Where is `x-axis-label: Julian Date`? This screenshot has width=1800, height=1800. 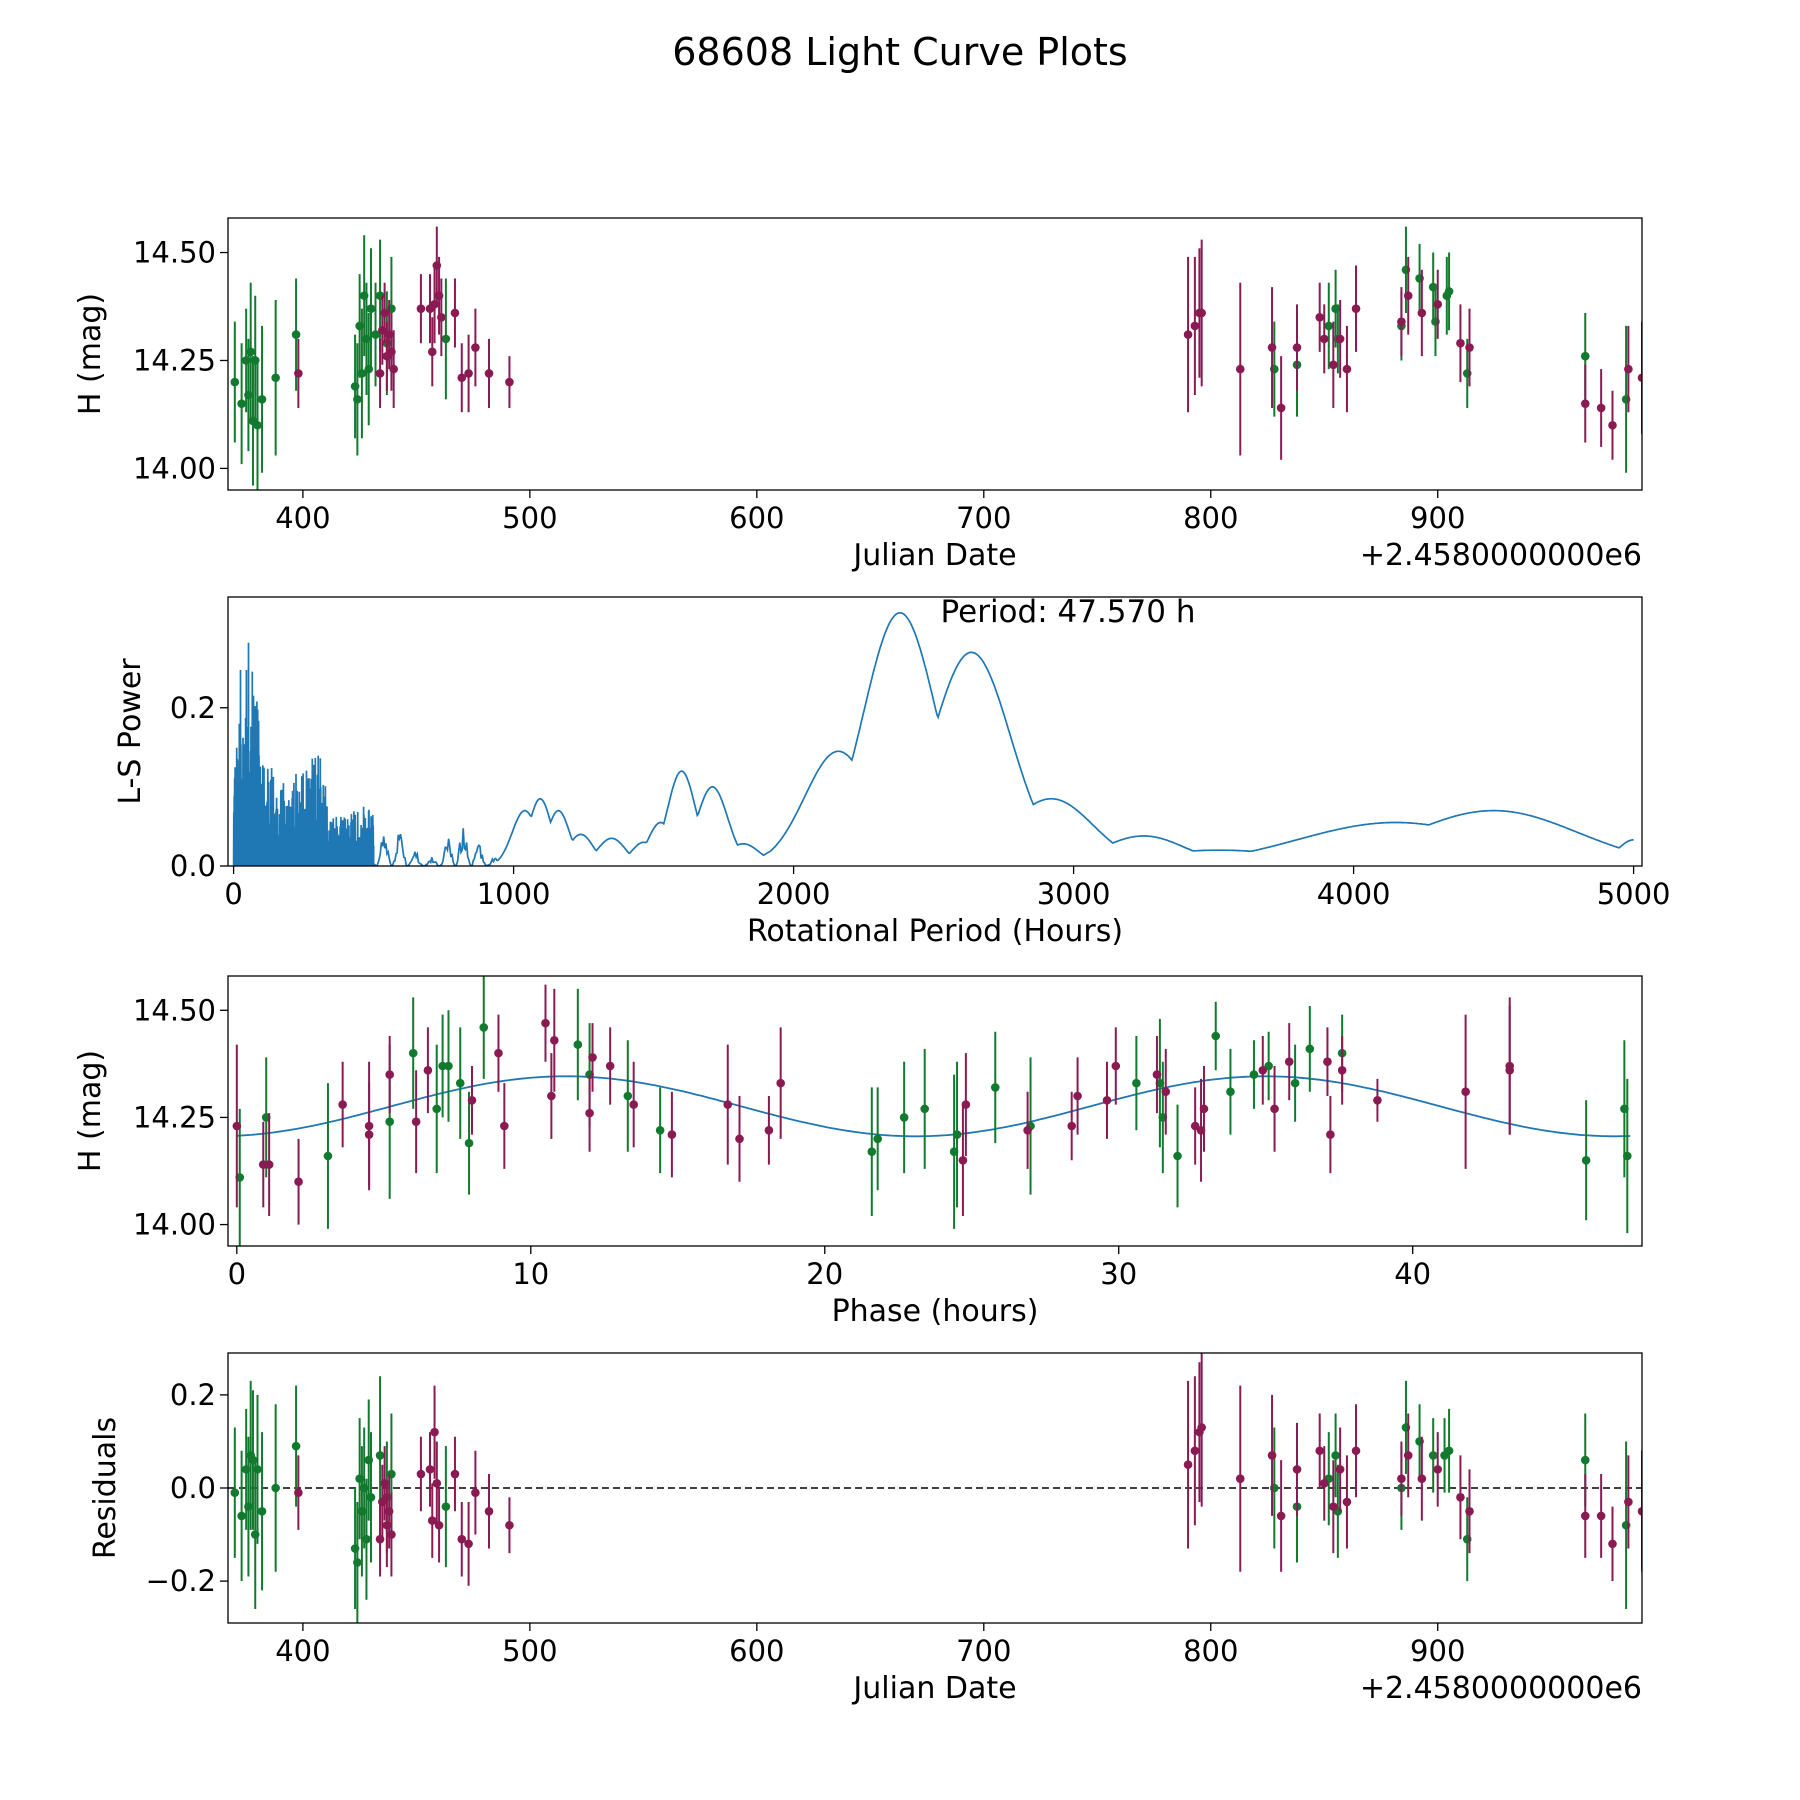 x-axis-label: Julian Date is located at coordinates (933, 555).